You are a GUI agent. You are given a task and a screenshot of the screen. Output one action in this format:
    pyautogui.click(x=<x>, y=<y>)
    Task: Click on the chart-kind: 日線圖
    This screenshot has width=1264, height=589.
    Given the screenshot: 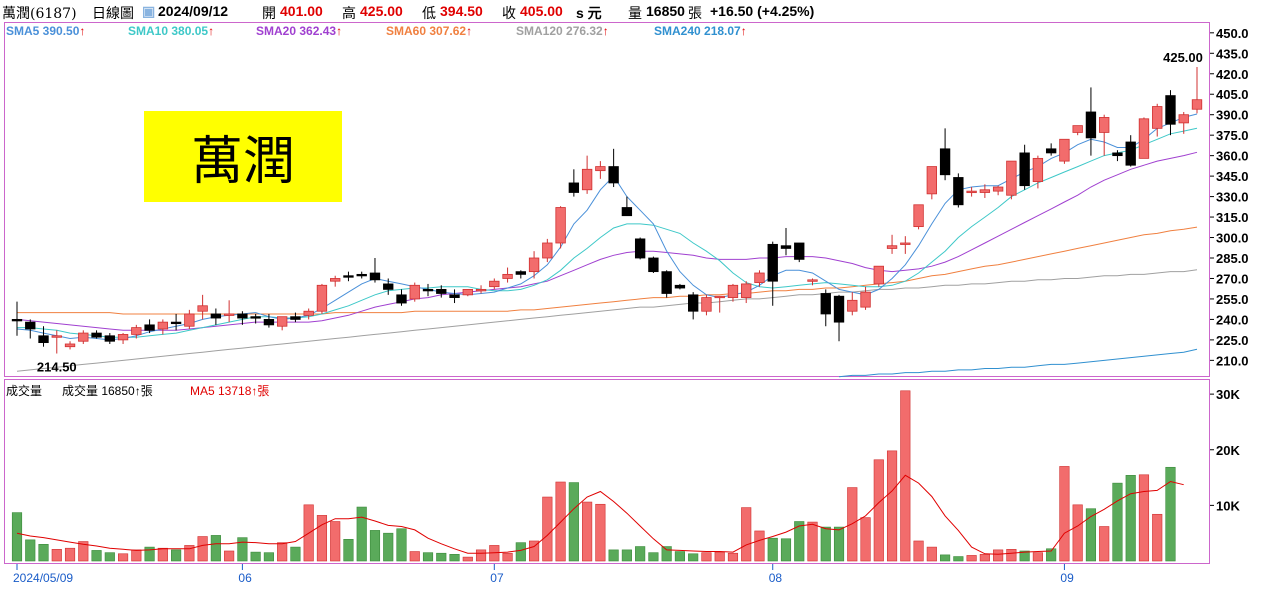 What is the action you would take?
    pyautogui.click(x=113, y=13)
    